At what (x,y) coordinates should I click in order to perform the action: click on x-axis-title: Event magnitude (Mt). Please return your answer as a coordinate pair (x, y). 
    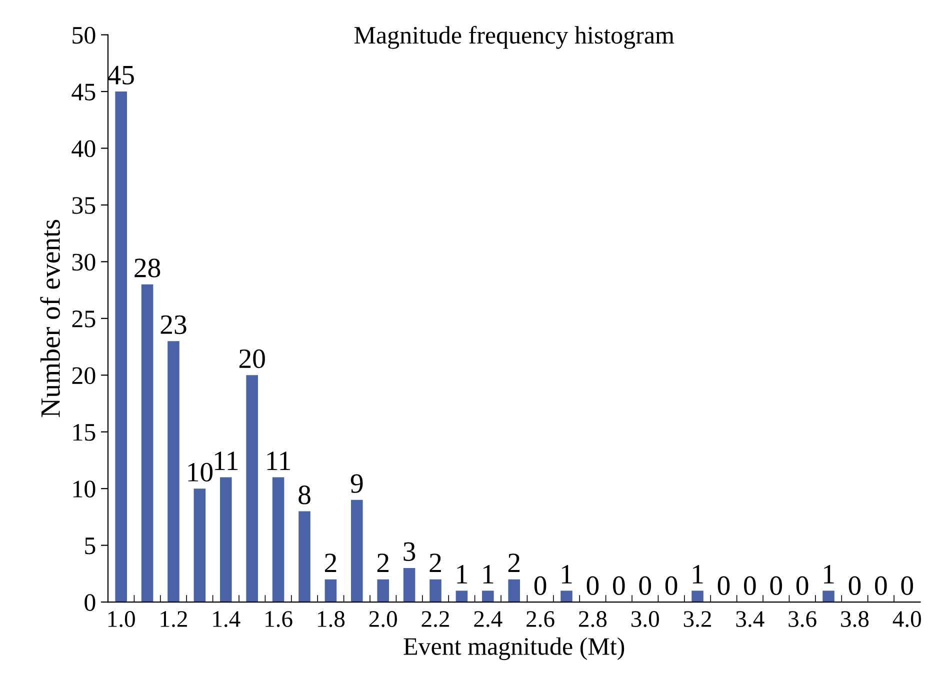
    Looking at the image, I should click on (514, 648).